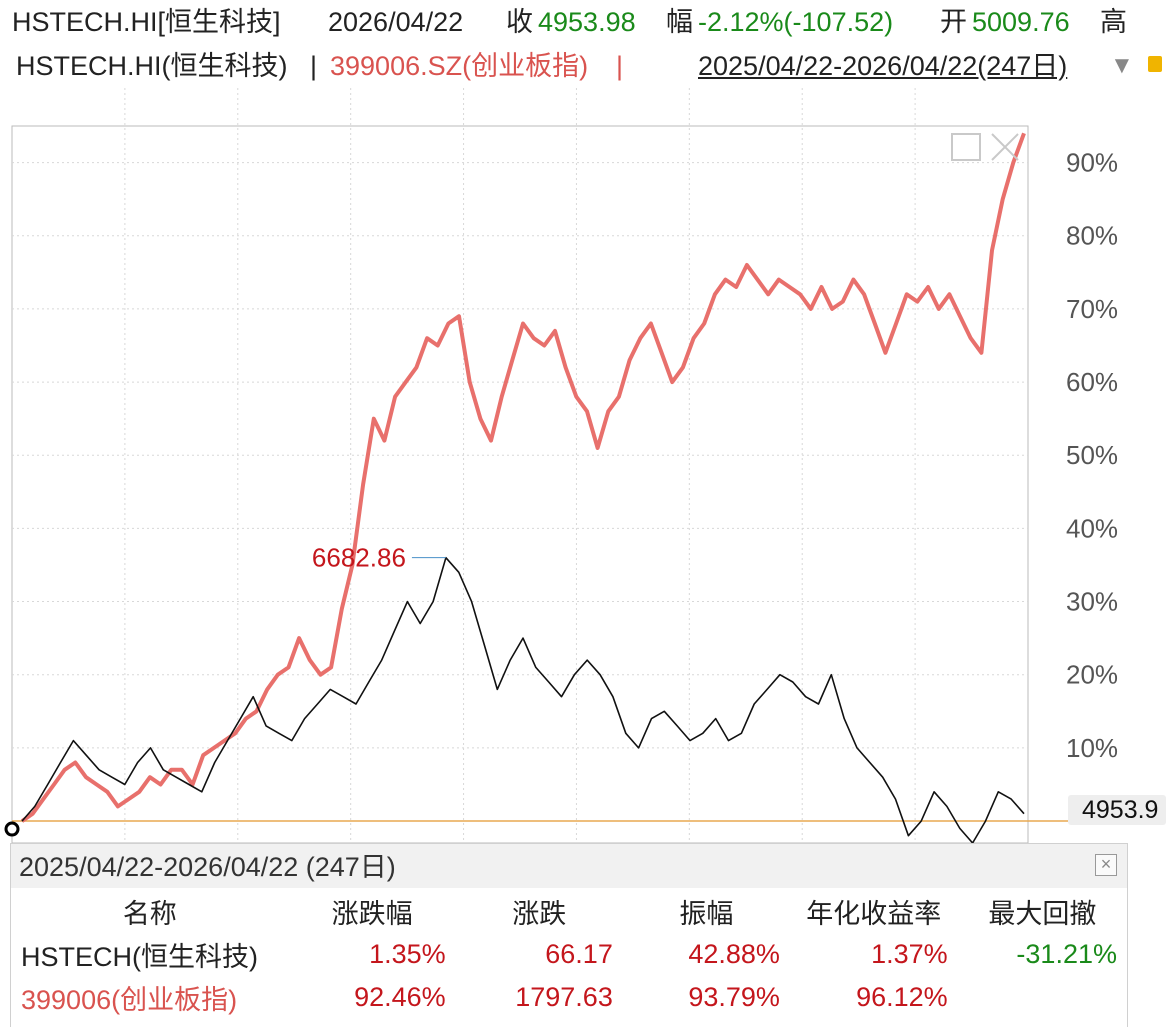 The width and height of the screenshot is (1166, 1027). What do you see at coordinates (400, 997) in the screenshot?
I see `cell-change-pct: 92.46%` at bounding box center [400, 997].